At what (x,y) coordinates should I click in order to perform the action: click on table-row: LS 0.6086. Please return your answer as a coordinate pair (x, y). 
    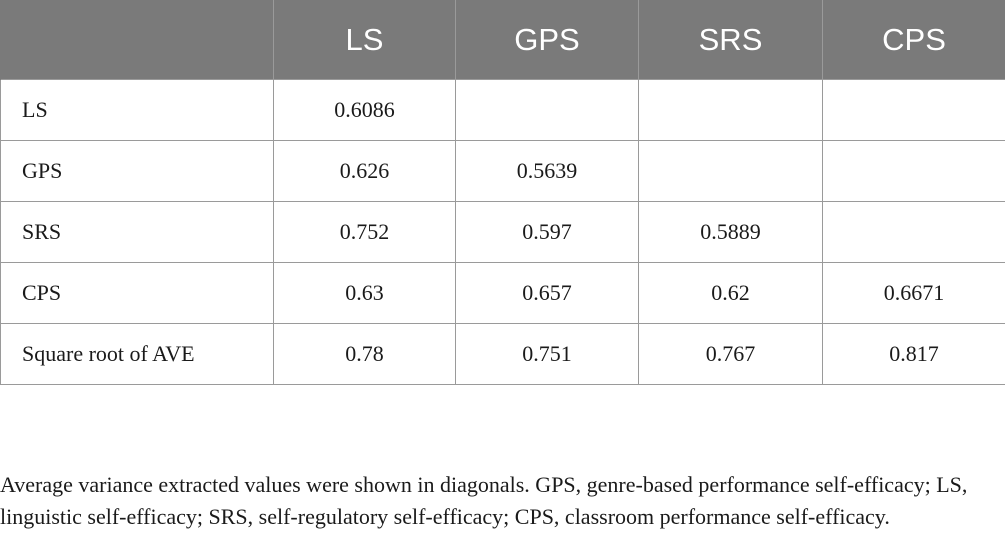
    Looking at the image, I should click on (502, 110).